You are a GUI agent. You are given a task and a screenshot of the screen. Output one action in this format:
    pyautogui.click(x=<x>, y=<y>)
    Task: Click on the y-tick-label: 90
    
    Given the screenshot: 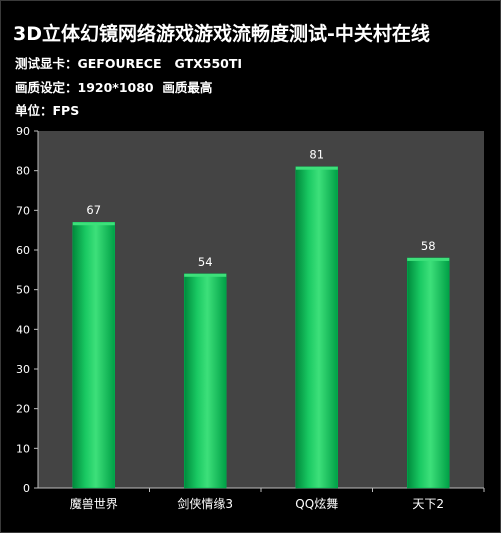 What is the action you would take?
    pyautogui.click(x=23, y=131)
    